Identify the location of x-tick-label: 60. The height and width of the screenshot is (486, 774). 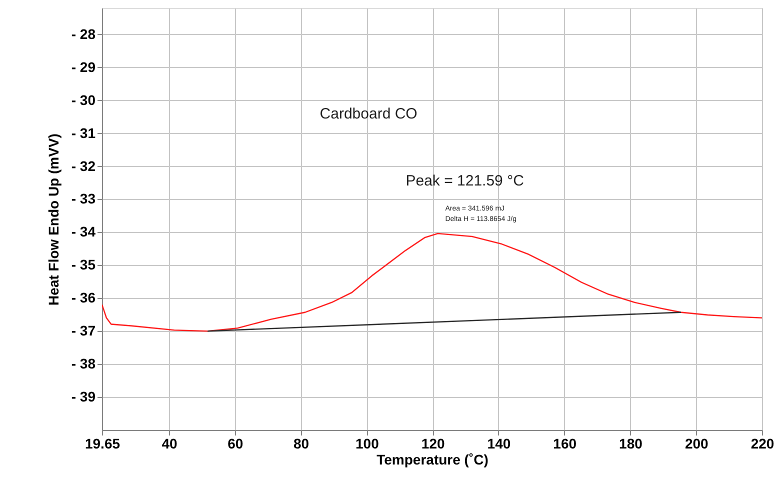
(236, 444).